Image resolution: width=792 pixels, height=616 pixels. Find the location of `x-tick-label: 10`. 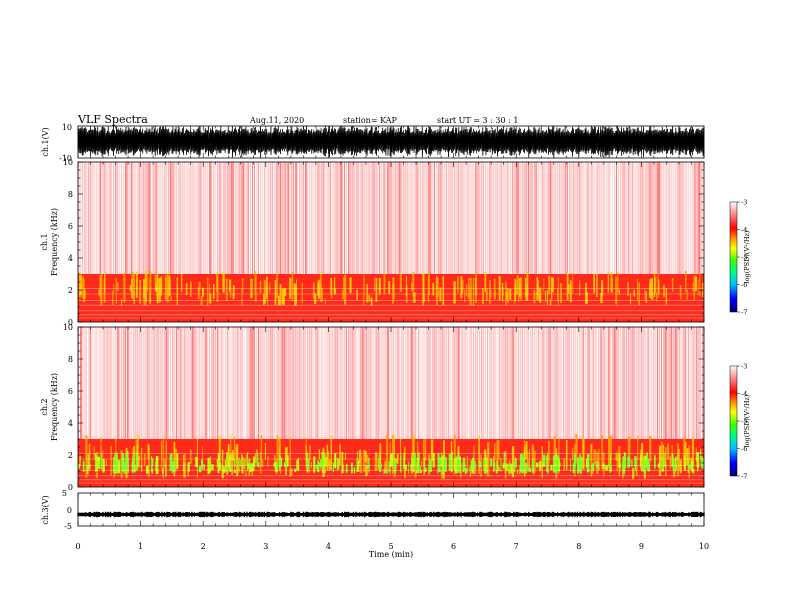

x-tick-label: 10 is located at coordinates (704, 546).